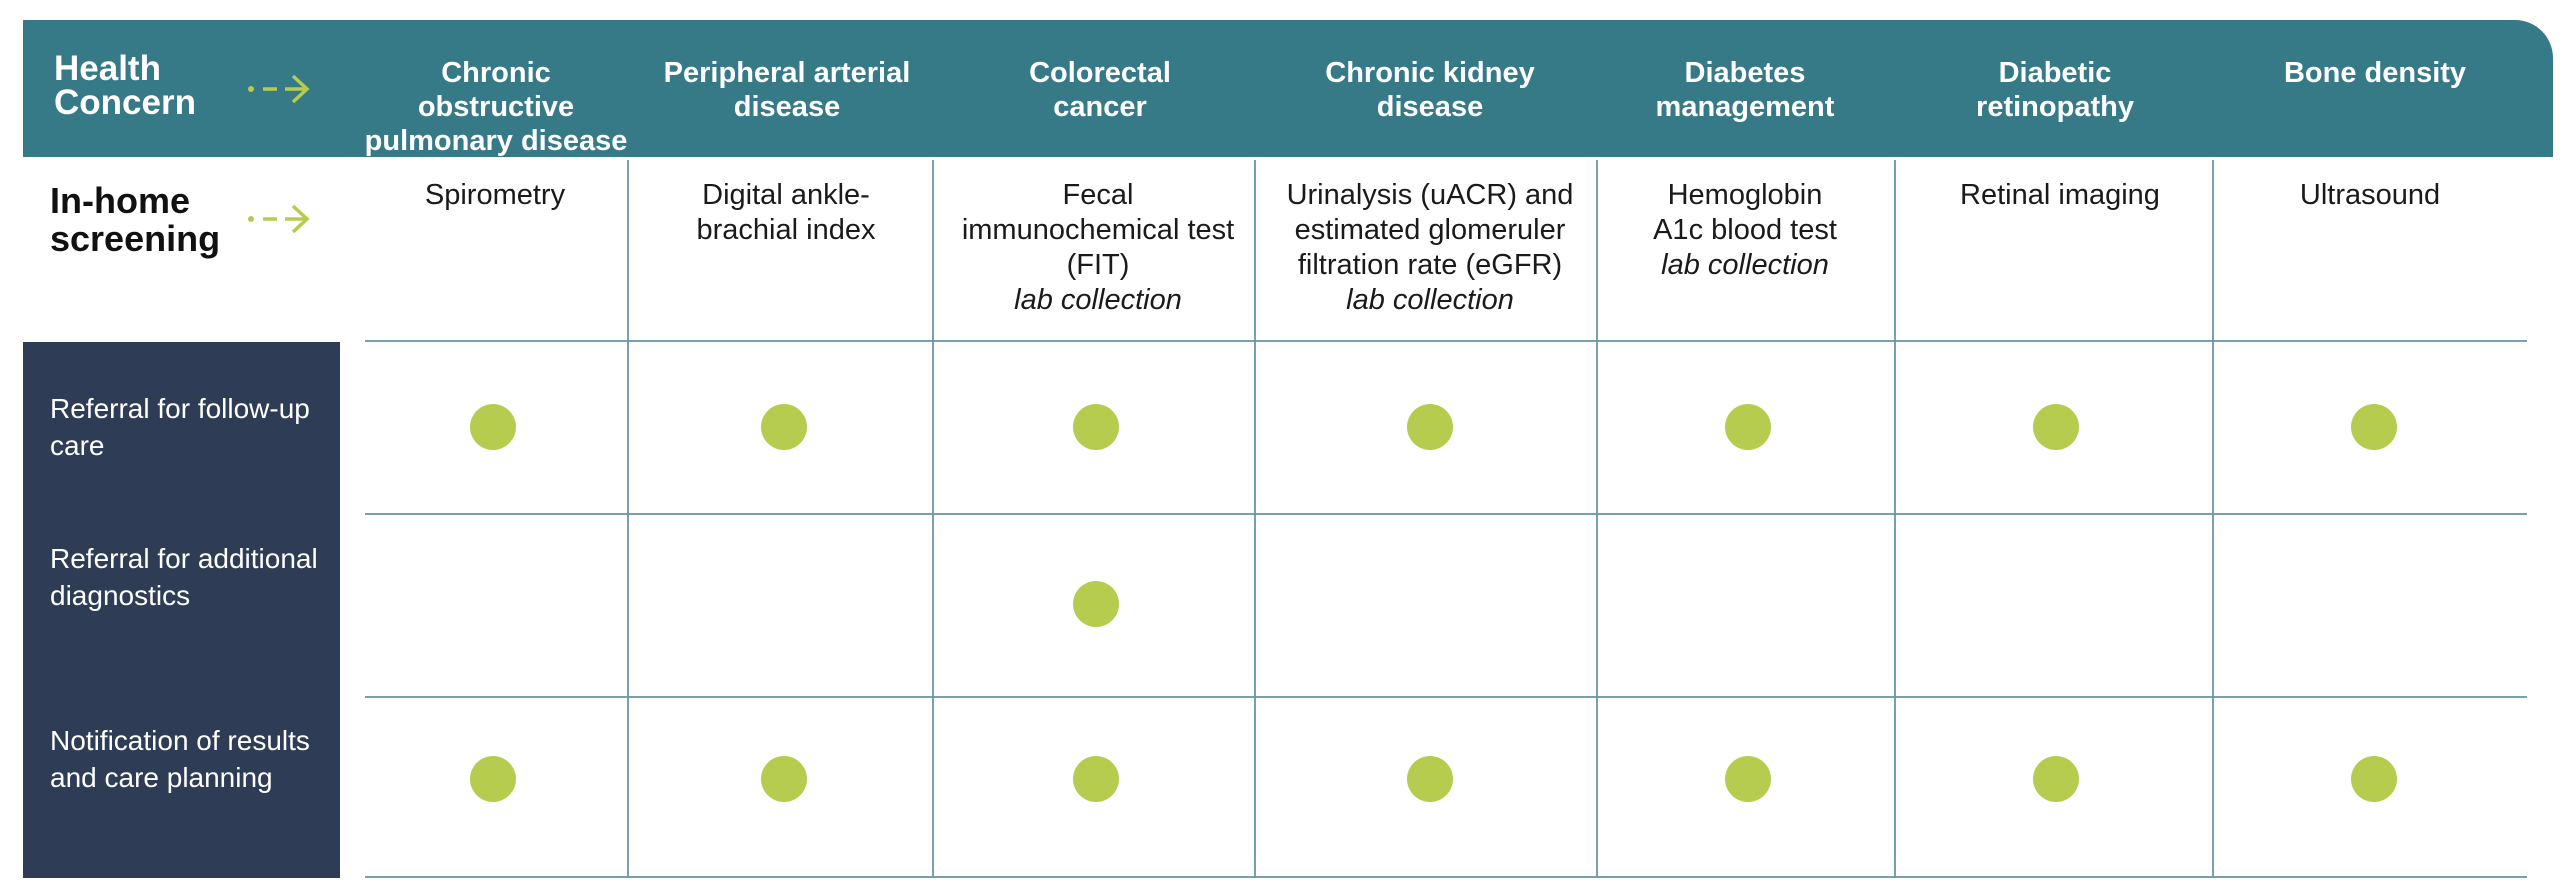 The image size is (2570, 896). Describe the element at coordinates (2055, 90) in the screenshot. I see `concern-retinopathy: Diabetic retinopathy` at that location.